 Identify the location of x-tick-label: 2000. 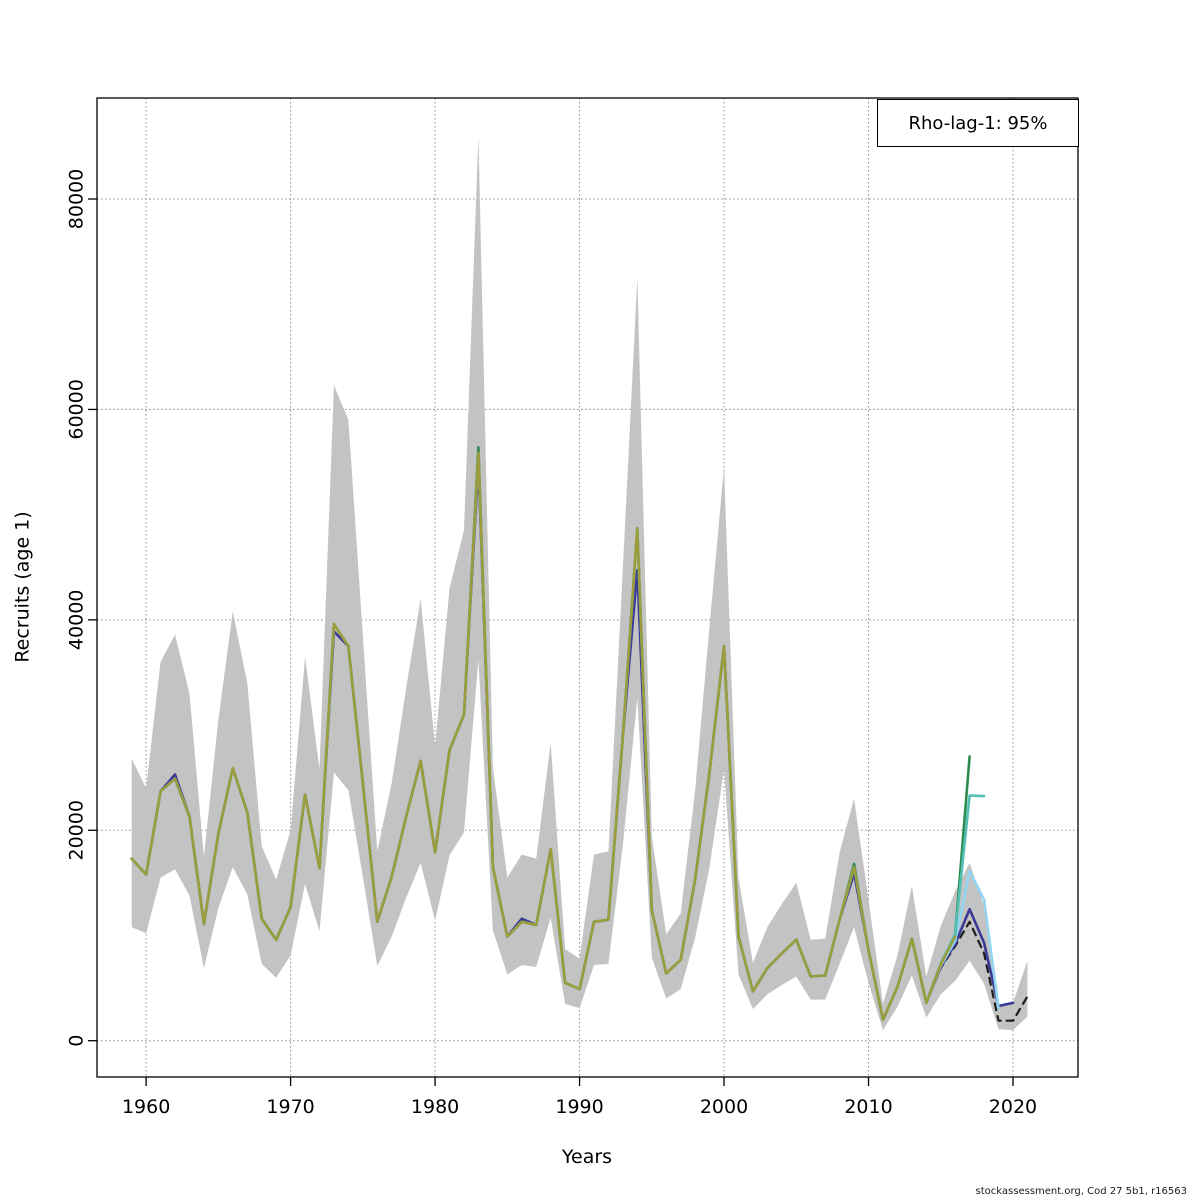
(724, 1107).